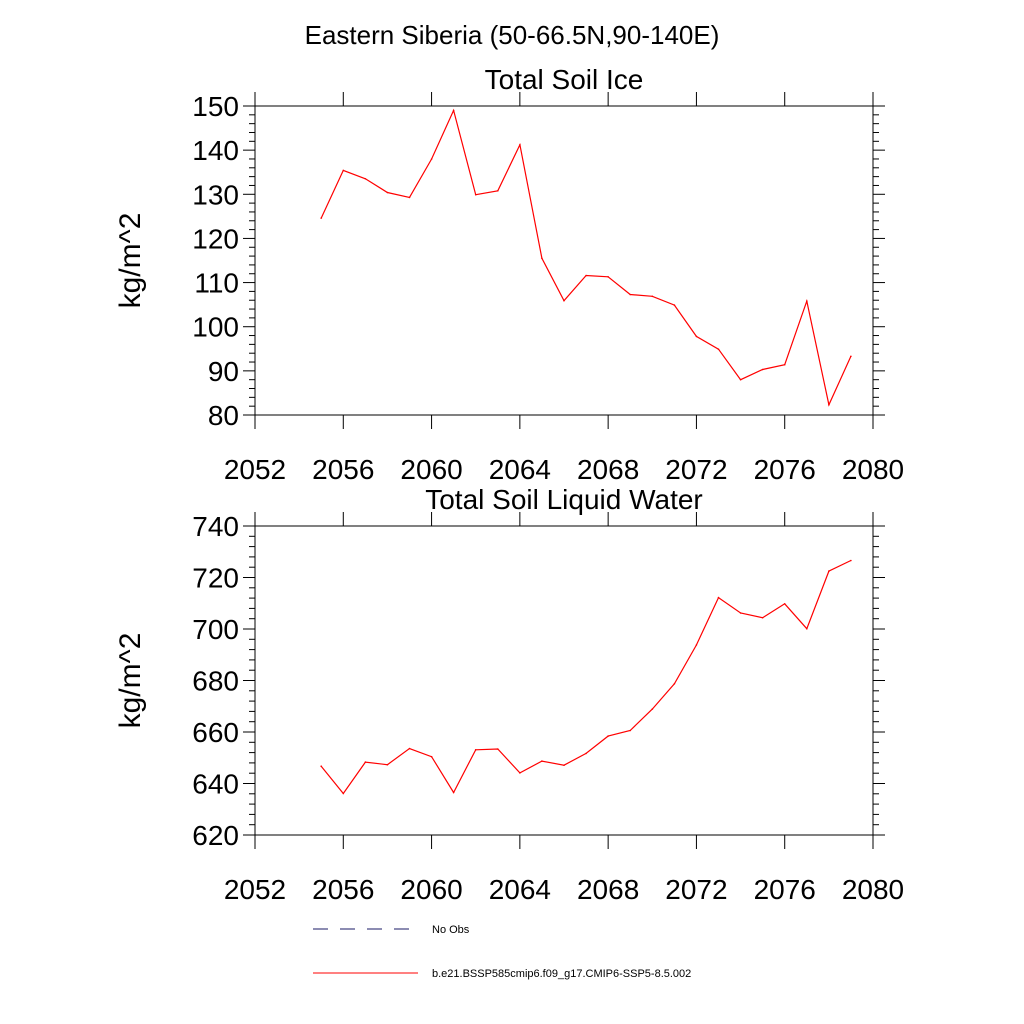 Image resolution: width=1024 pixels, height=1024 pixels. Describe the element at coordinates (215, 835) in the screenshot. I see `y-tick-label: 620` at that location.